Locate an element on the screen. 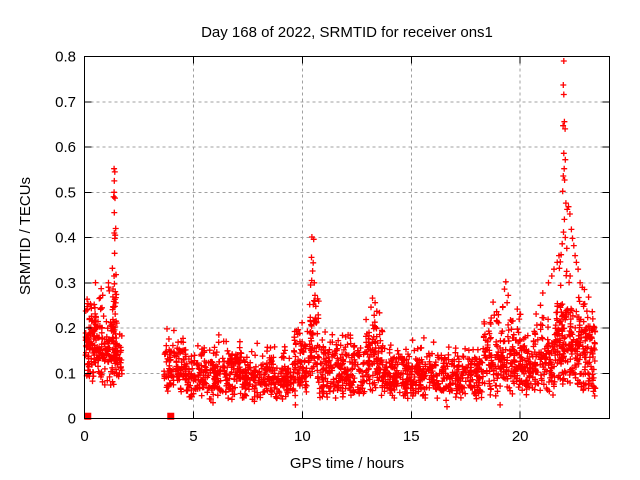  x-tick-label: 5 is located at coordinates (193, 436).